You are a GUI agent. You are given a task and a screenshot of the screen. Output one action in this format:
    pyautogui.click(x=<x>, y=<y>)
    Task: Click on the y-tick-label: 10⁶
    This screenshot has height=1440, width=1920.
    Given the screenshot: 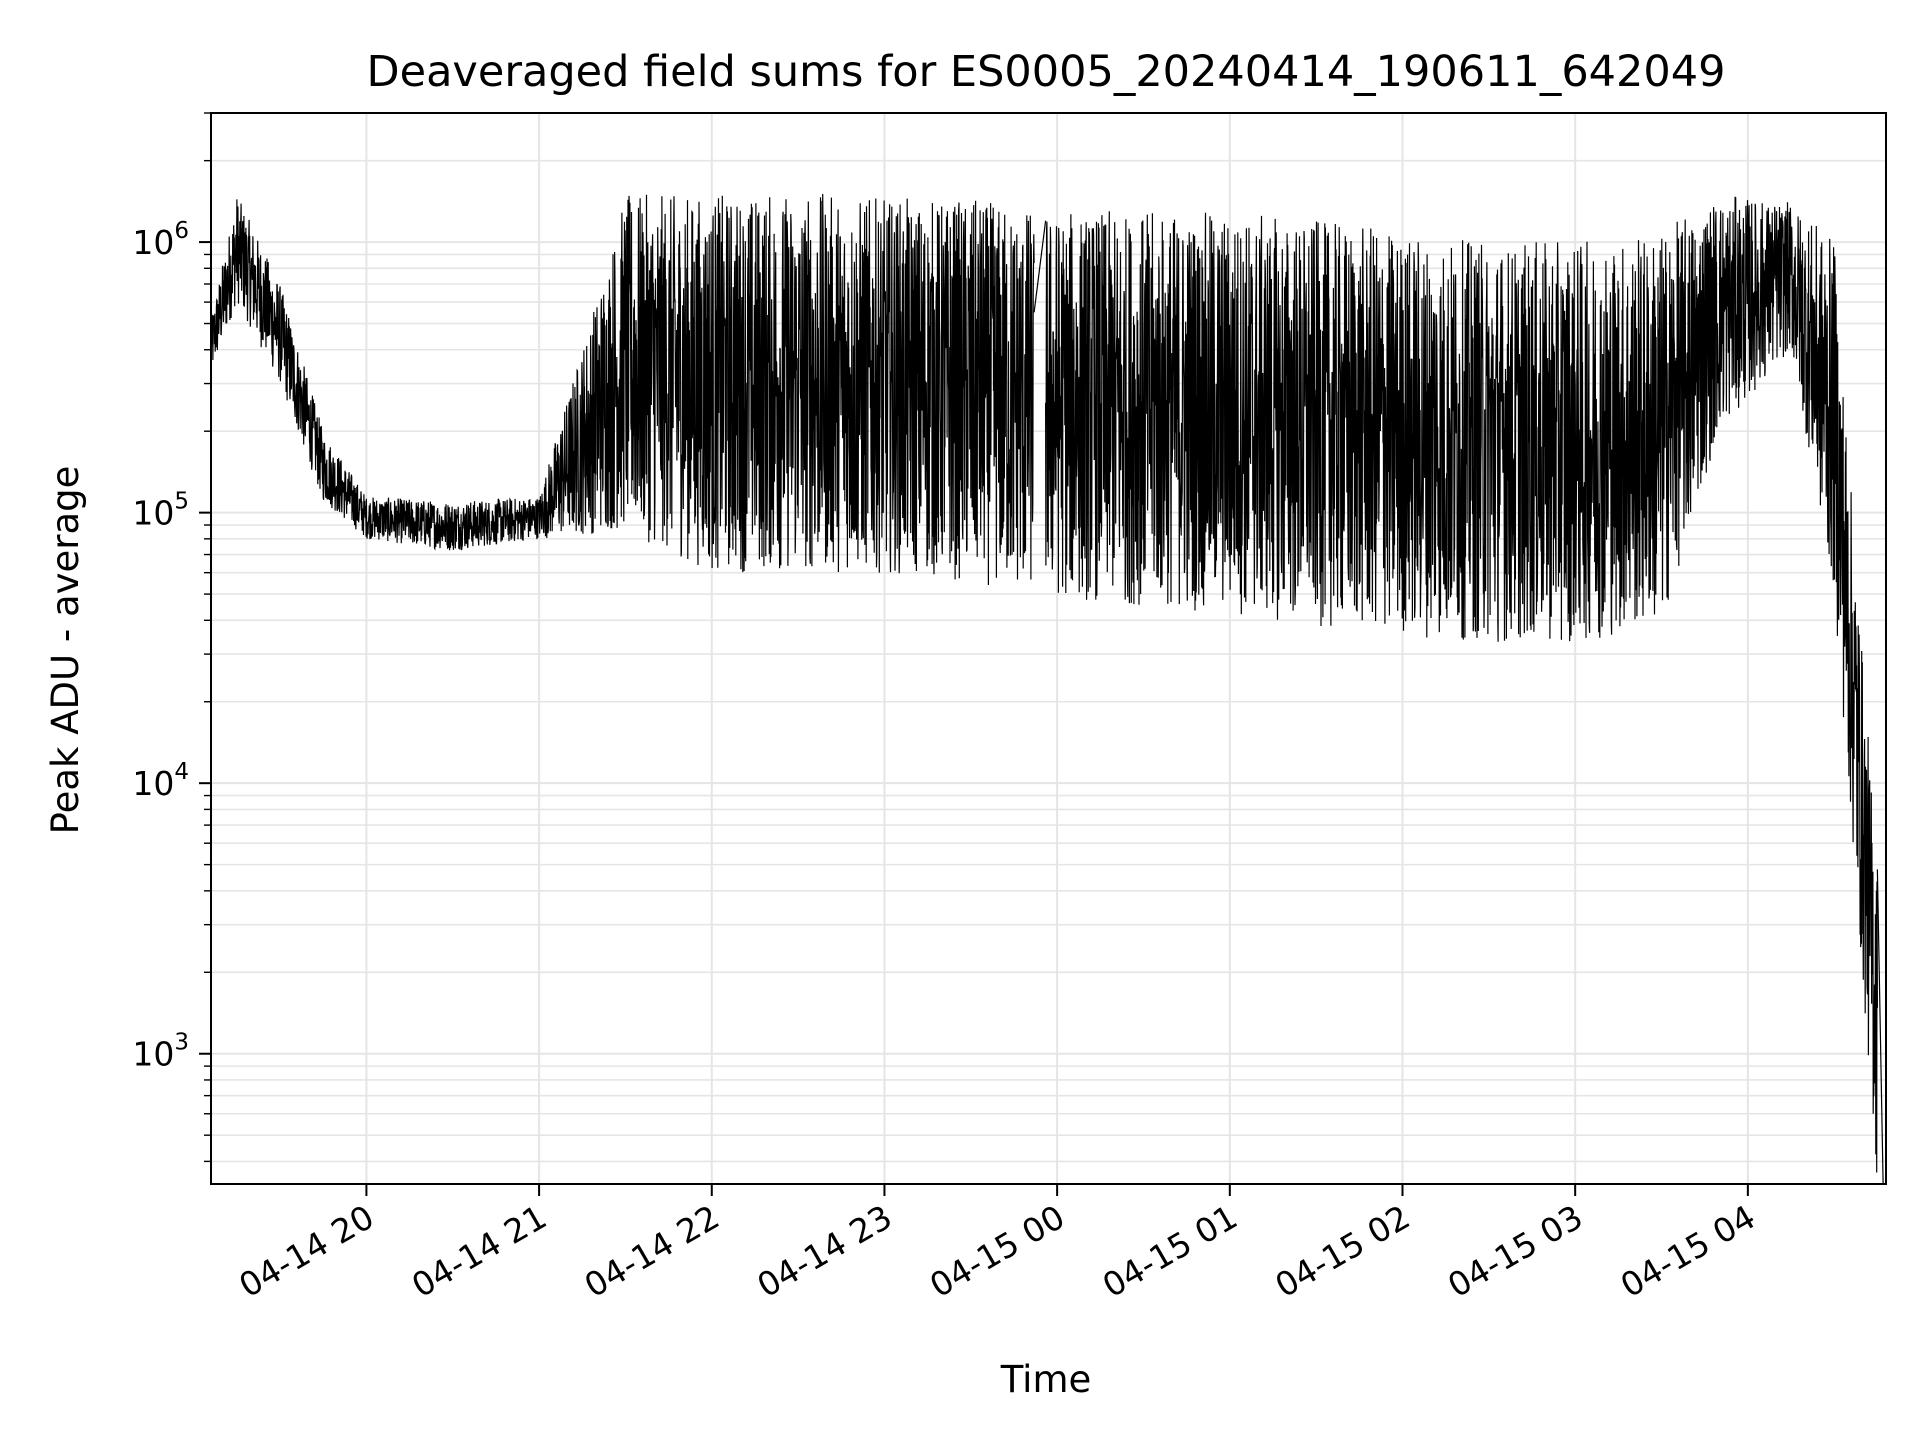 What is the action you would take?
    pyautogui.click(x=160, y=240)
    